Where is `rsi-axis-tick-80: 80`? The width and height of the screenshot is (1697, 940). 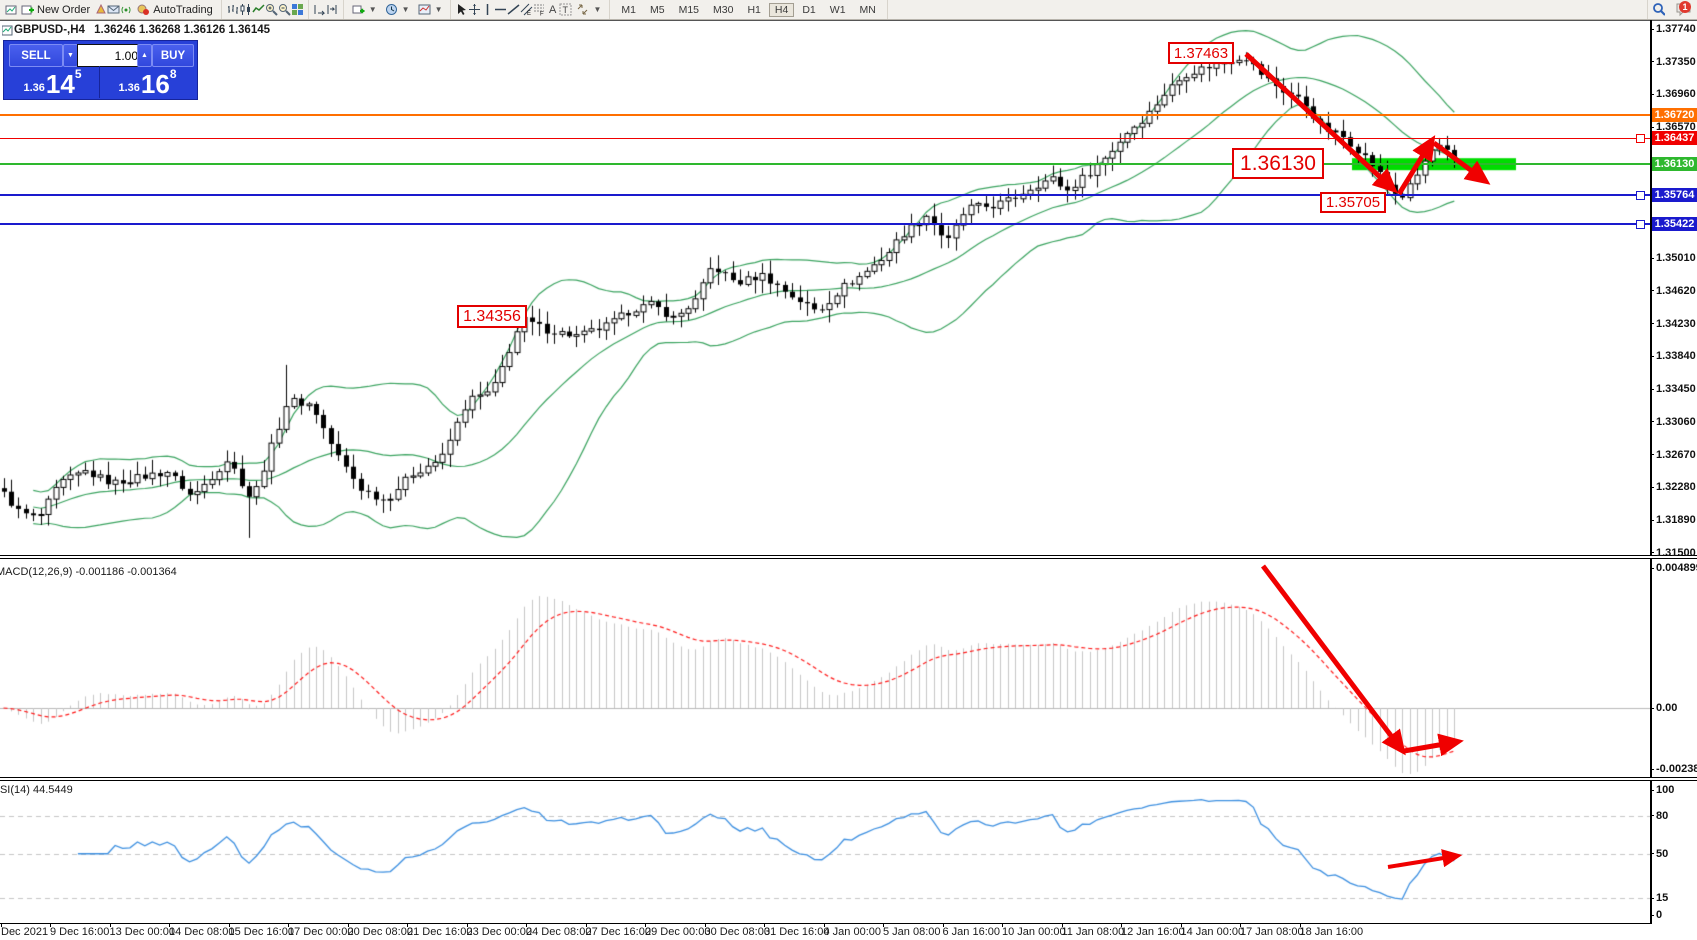 rsi-axis-tick-80: 80 is located at coordinates (1662, 815).